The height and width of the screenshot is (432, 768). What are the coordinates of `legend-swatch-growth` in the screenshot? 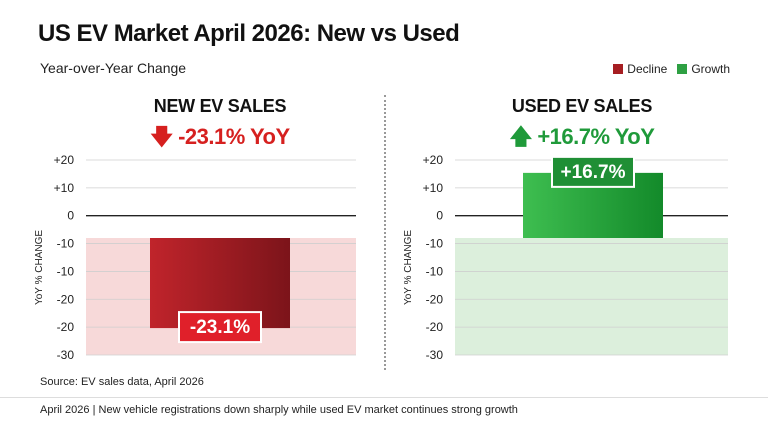 It's located at (682, 69).